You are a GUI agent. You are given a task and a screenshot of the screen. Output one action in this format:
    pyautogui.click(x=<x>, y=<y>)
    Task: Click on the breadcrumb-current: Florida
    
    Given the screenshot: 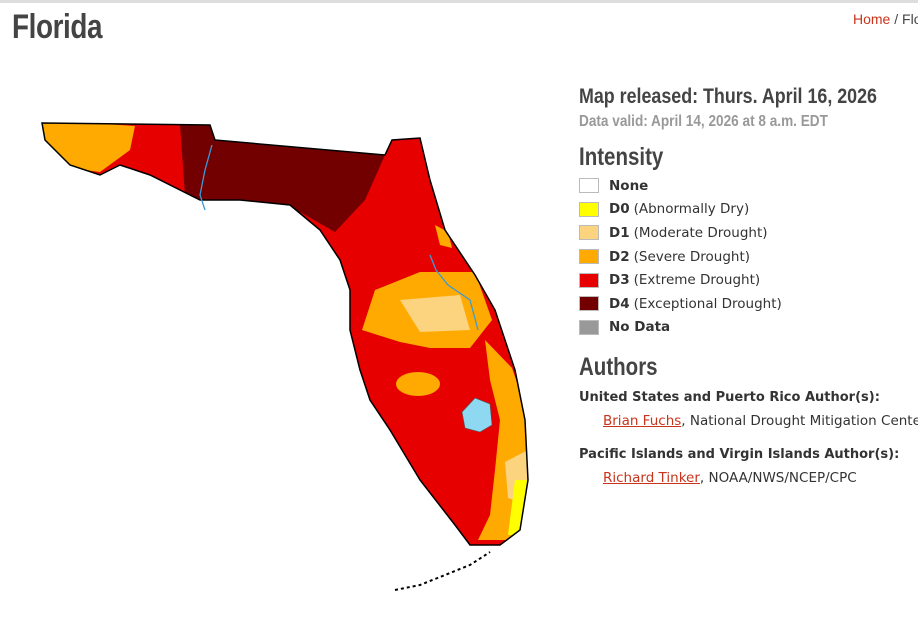 What is the action you would take?
    pyautogui.click(x=910, y=19)
    